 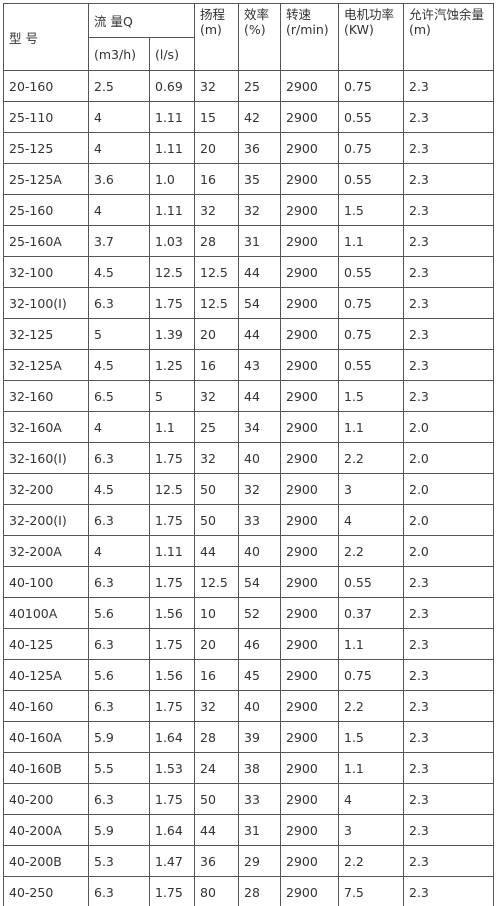 I want to click on header-cell: 允许汽蚀余量 (m), so click(x=448, y=37).